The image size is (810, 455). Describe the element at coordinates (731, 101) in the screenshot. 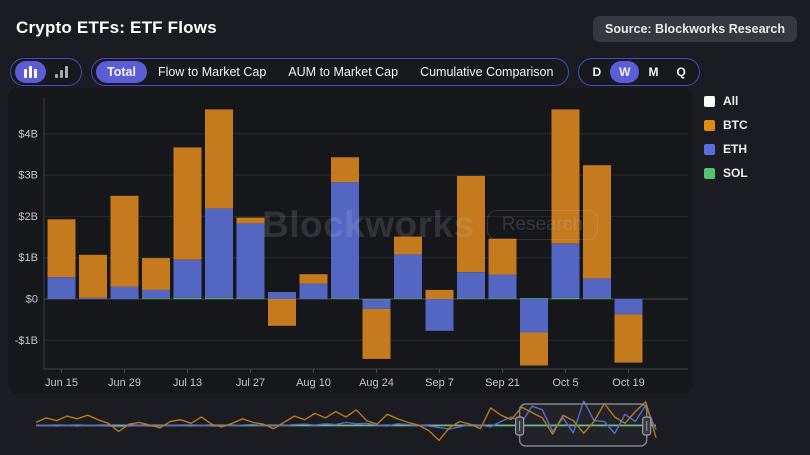

I see `legend-label: All` at that location.